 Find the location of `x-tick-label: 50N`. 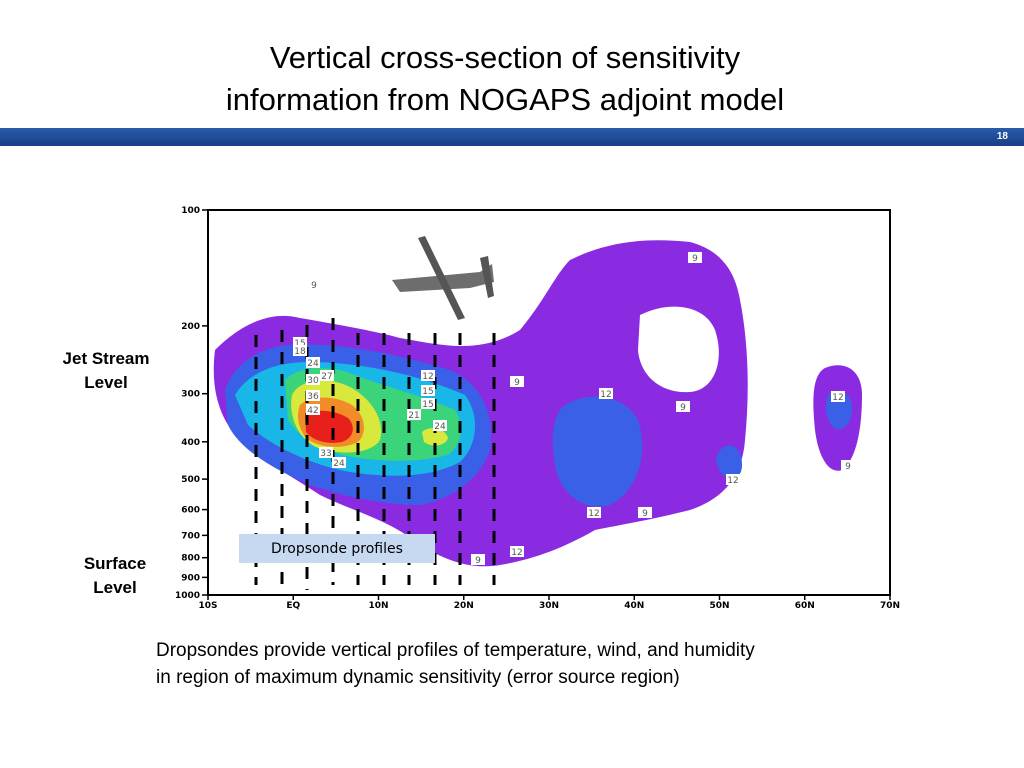

x-tick-label: 50N is located at coordinates (719, 606).